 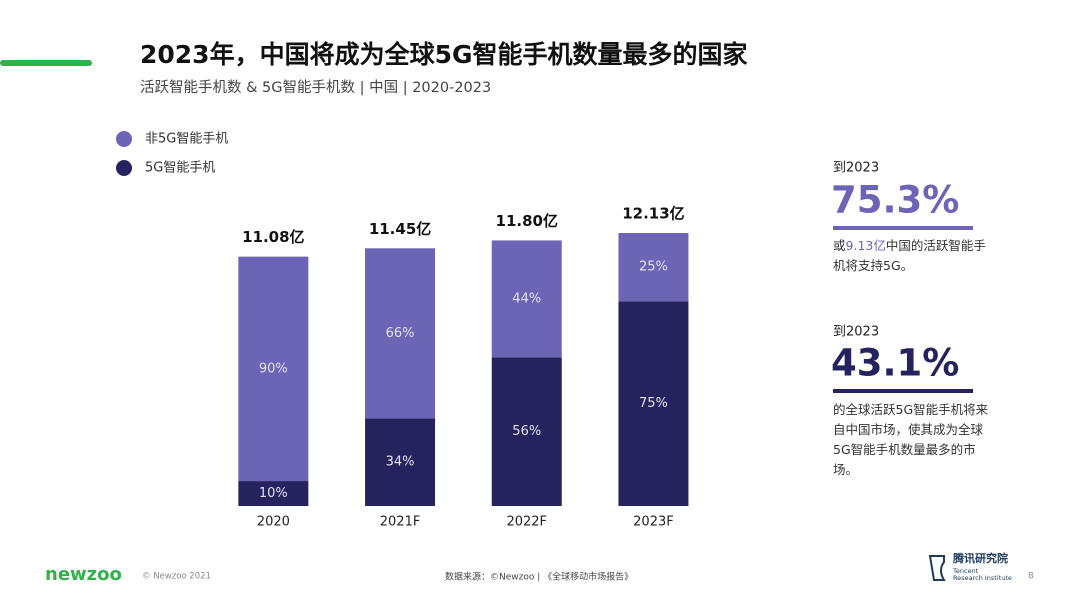 What do you see at coordinates (982, 578) in the screenshot?
I see `logo-en: Research Institute` at bounding box center [982, 578].